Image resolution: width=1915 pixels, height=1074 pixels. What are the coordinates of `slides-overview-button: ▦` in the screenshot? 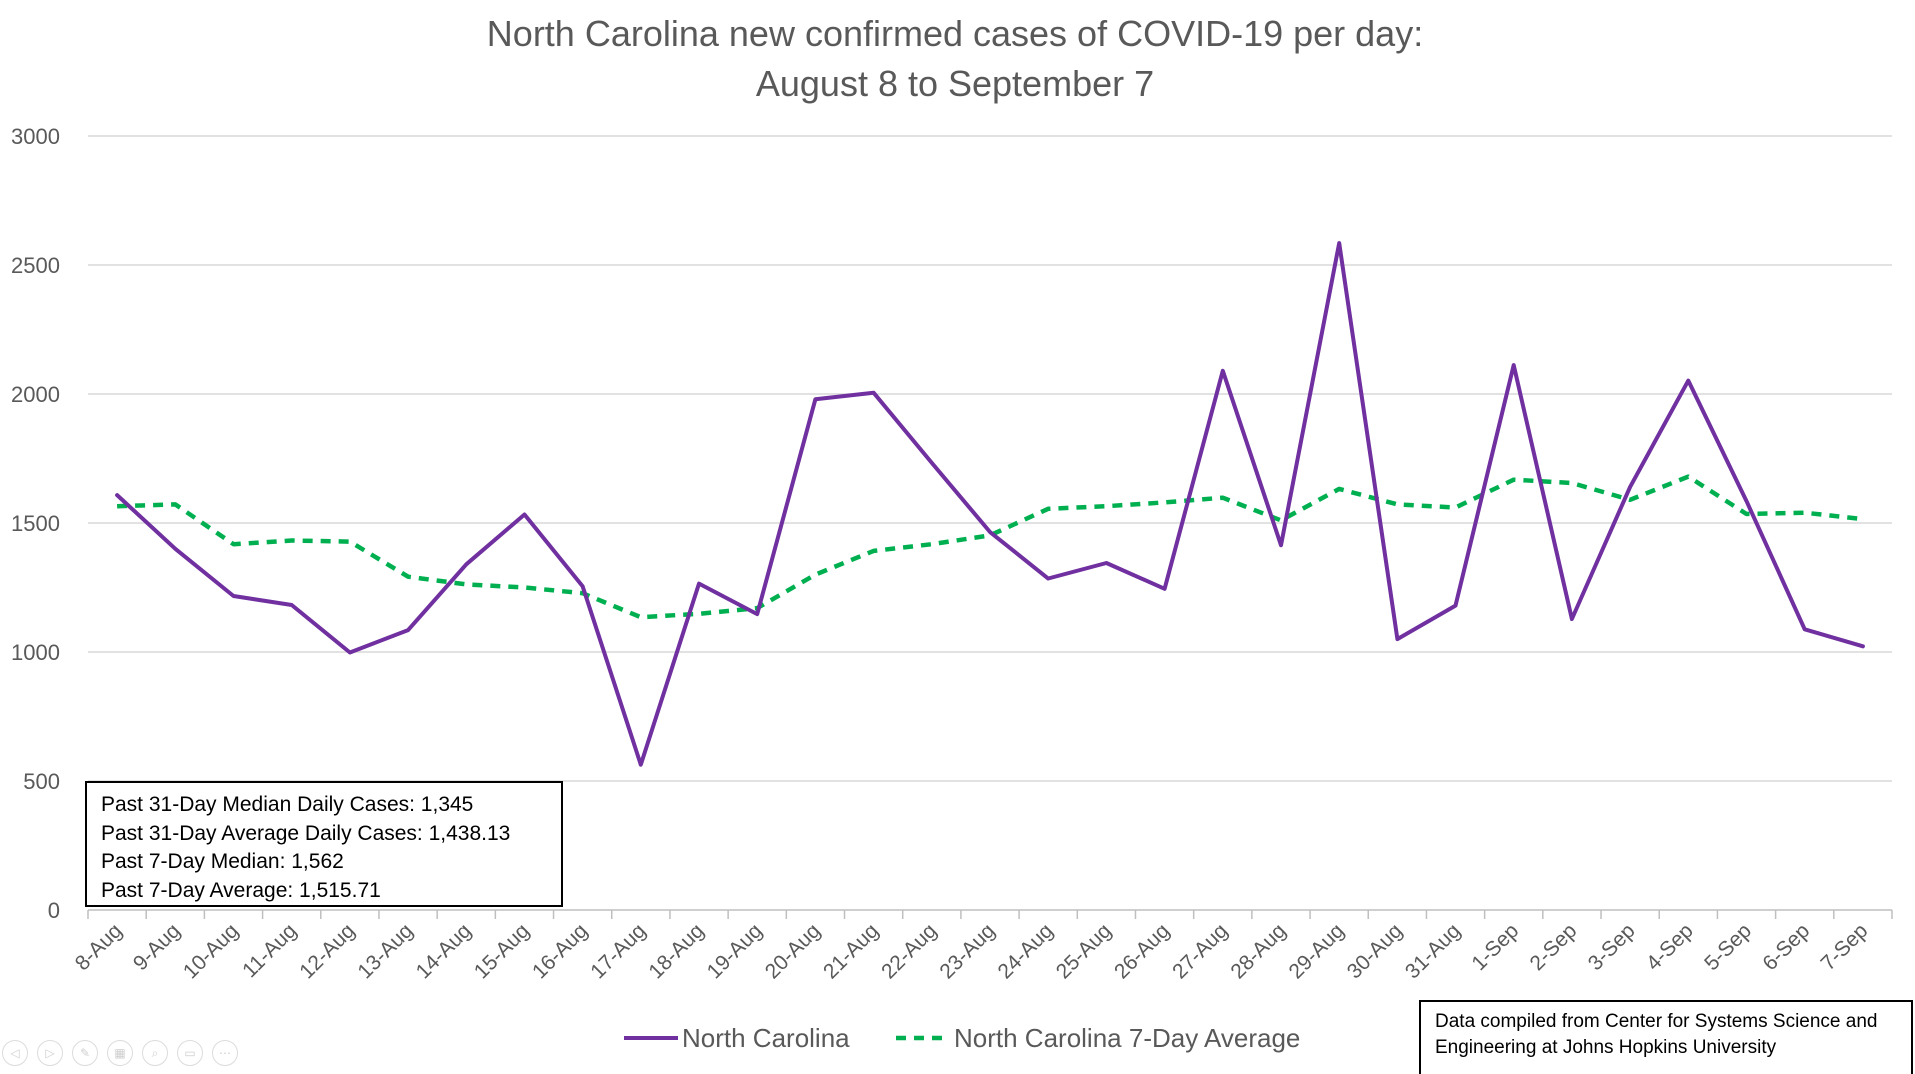 It's located at (120, 1053).